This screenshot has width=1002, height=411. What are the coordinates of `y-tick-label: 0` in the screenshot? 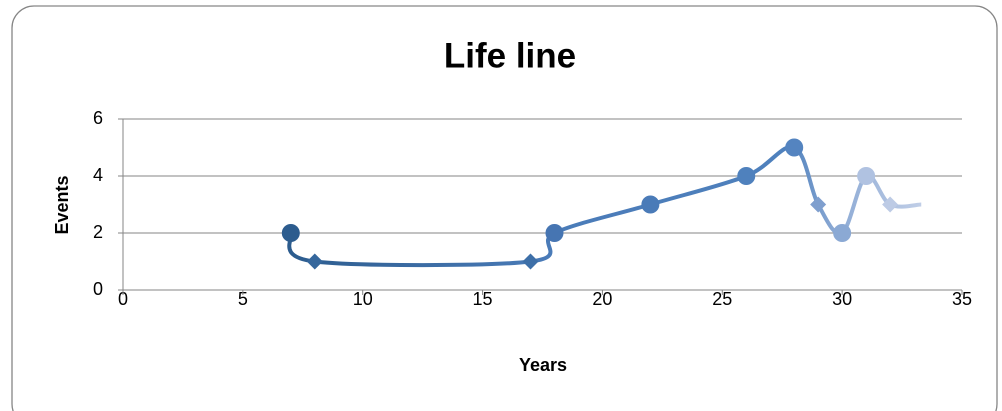 It's located at (98, 289).